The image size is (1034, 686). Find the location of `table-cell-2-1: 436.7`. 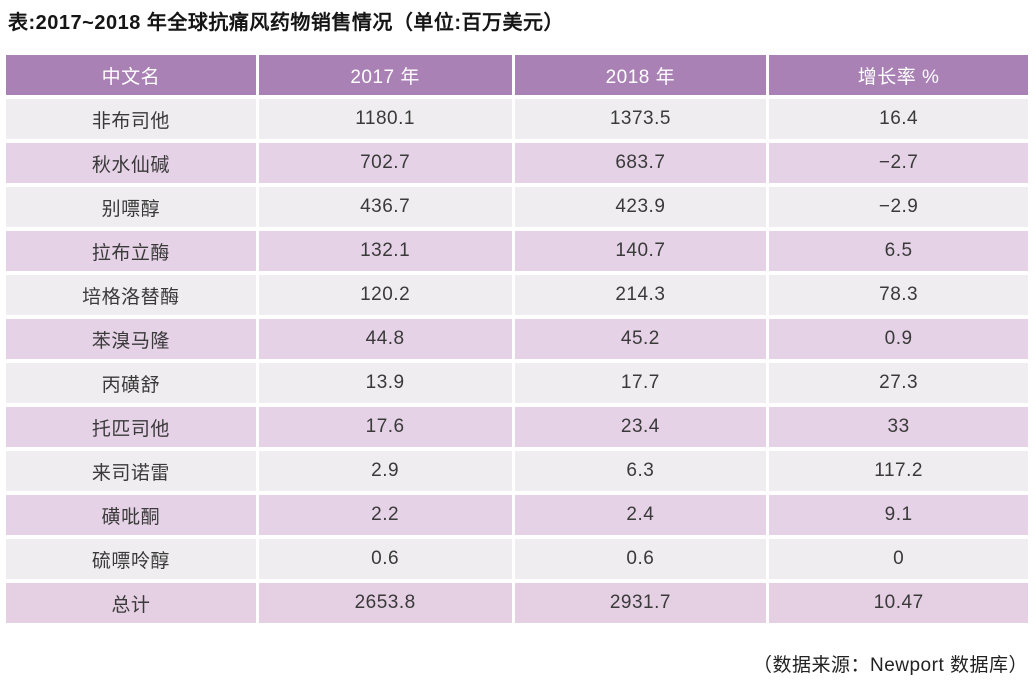

table-cell-2-1: 436.7 is located at coordinates (385, 207).